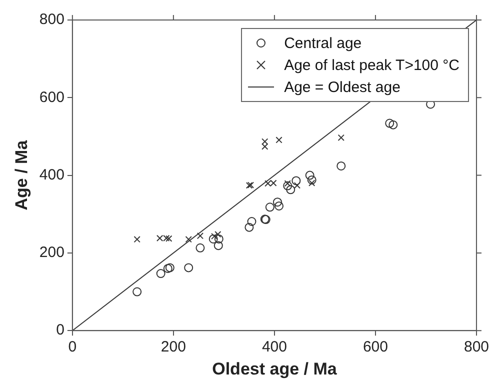 This screenshot has height=390, width=500. I want to click on y-tick-label: 0, so click(60, 330).